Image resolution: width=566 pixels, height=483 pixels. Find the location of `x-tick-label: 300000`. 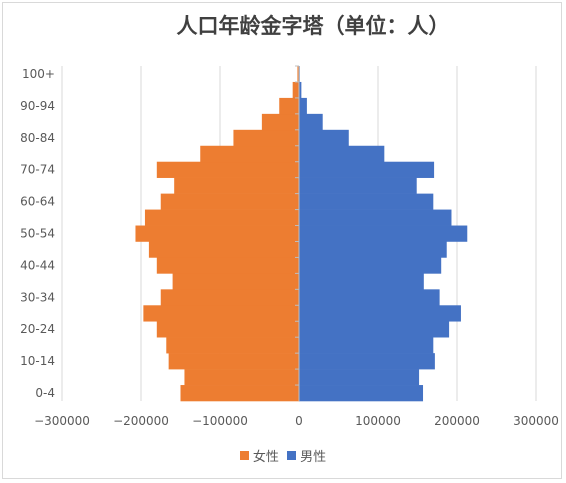

x-tick-label: 300000 is located at coordinates (536, 421).